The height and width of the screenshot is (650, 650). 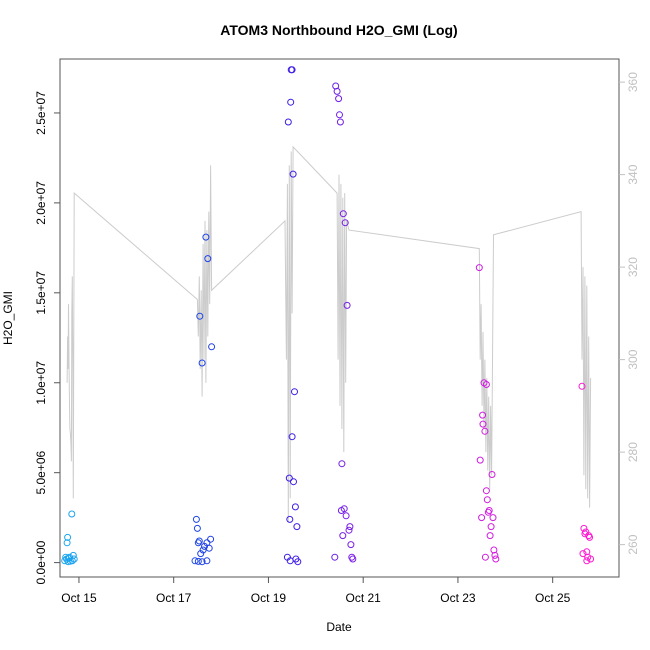 I want to click on x-tick-label: Oct 21, so click(x=364, y=598).